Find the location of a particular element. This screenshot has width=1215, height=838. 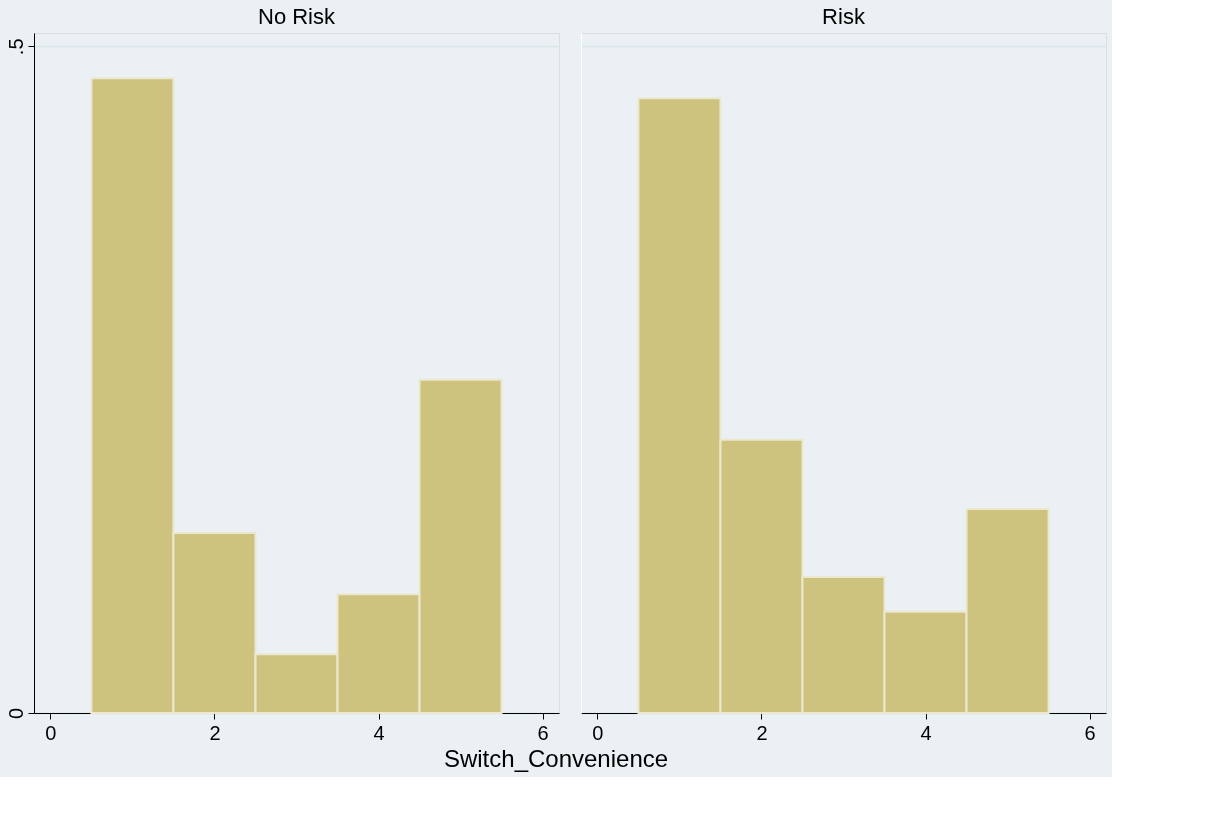

chart-title: Risk is located at coordinates (844, 16).